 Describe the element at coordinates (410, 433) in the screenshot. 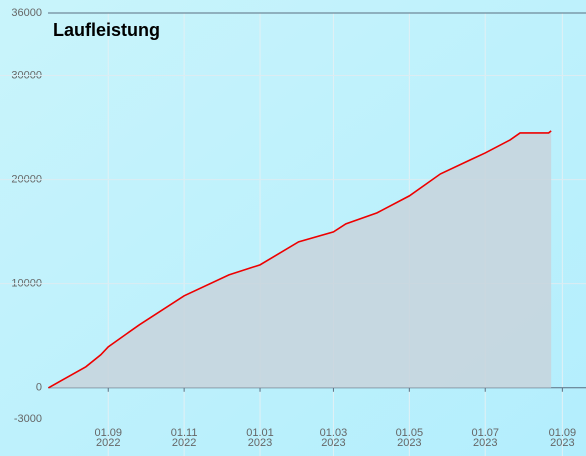

I see `x-tick-label-line: 01.05` at that location.